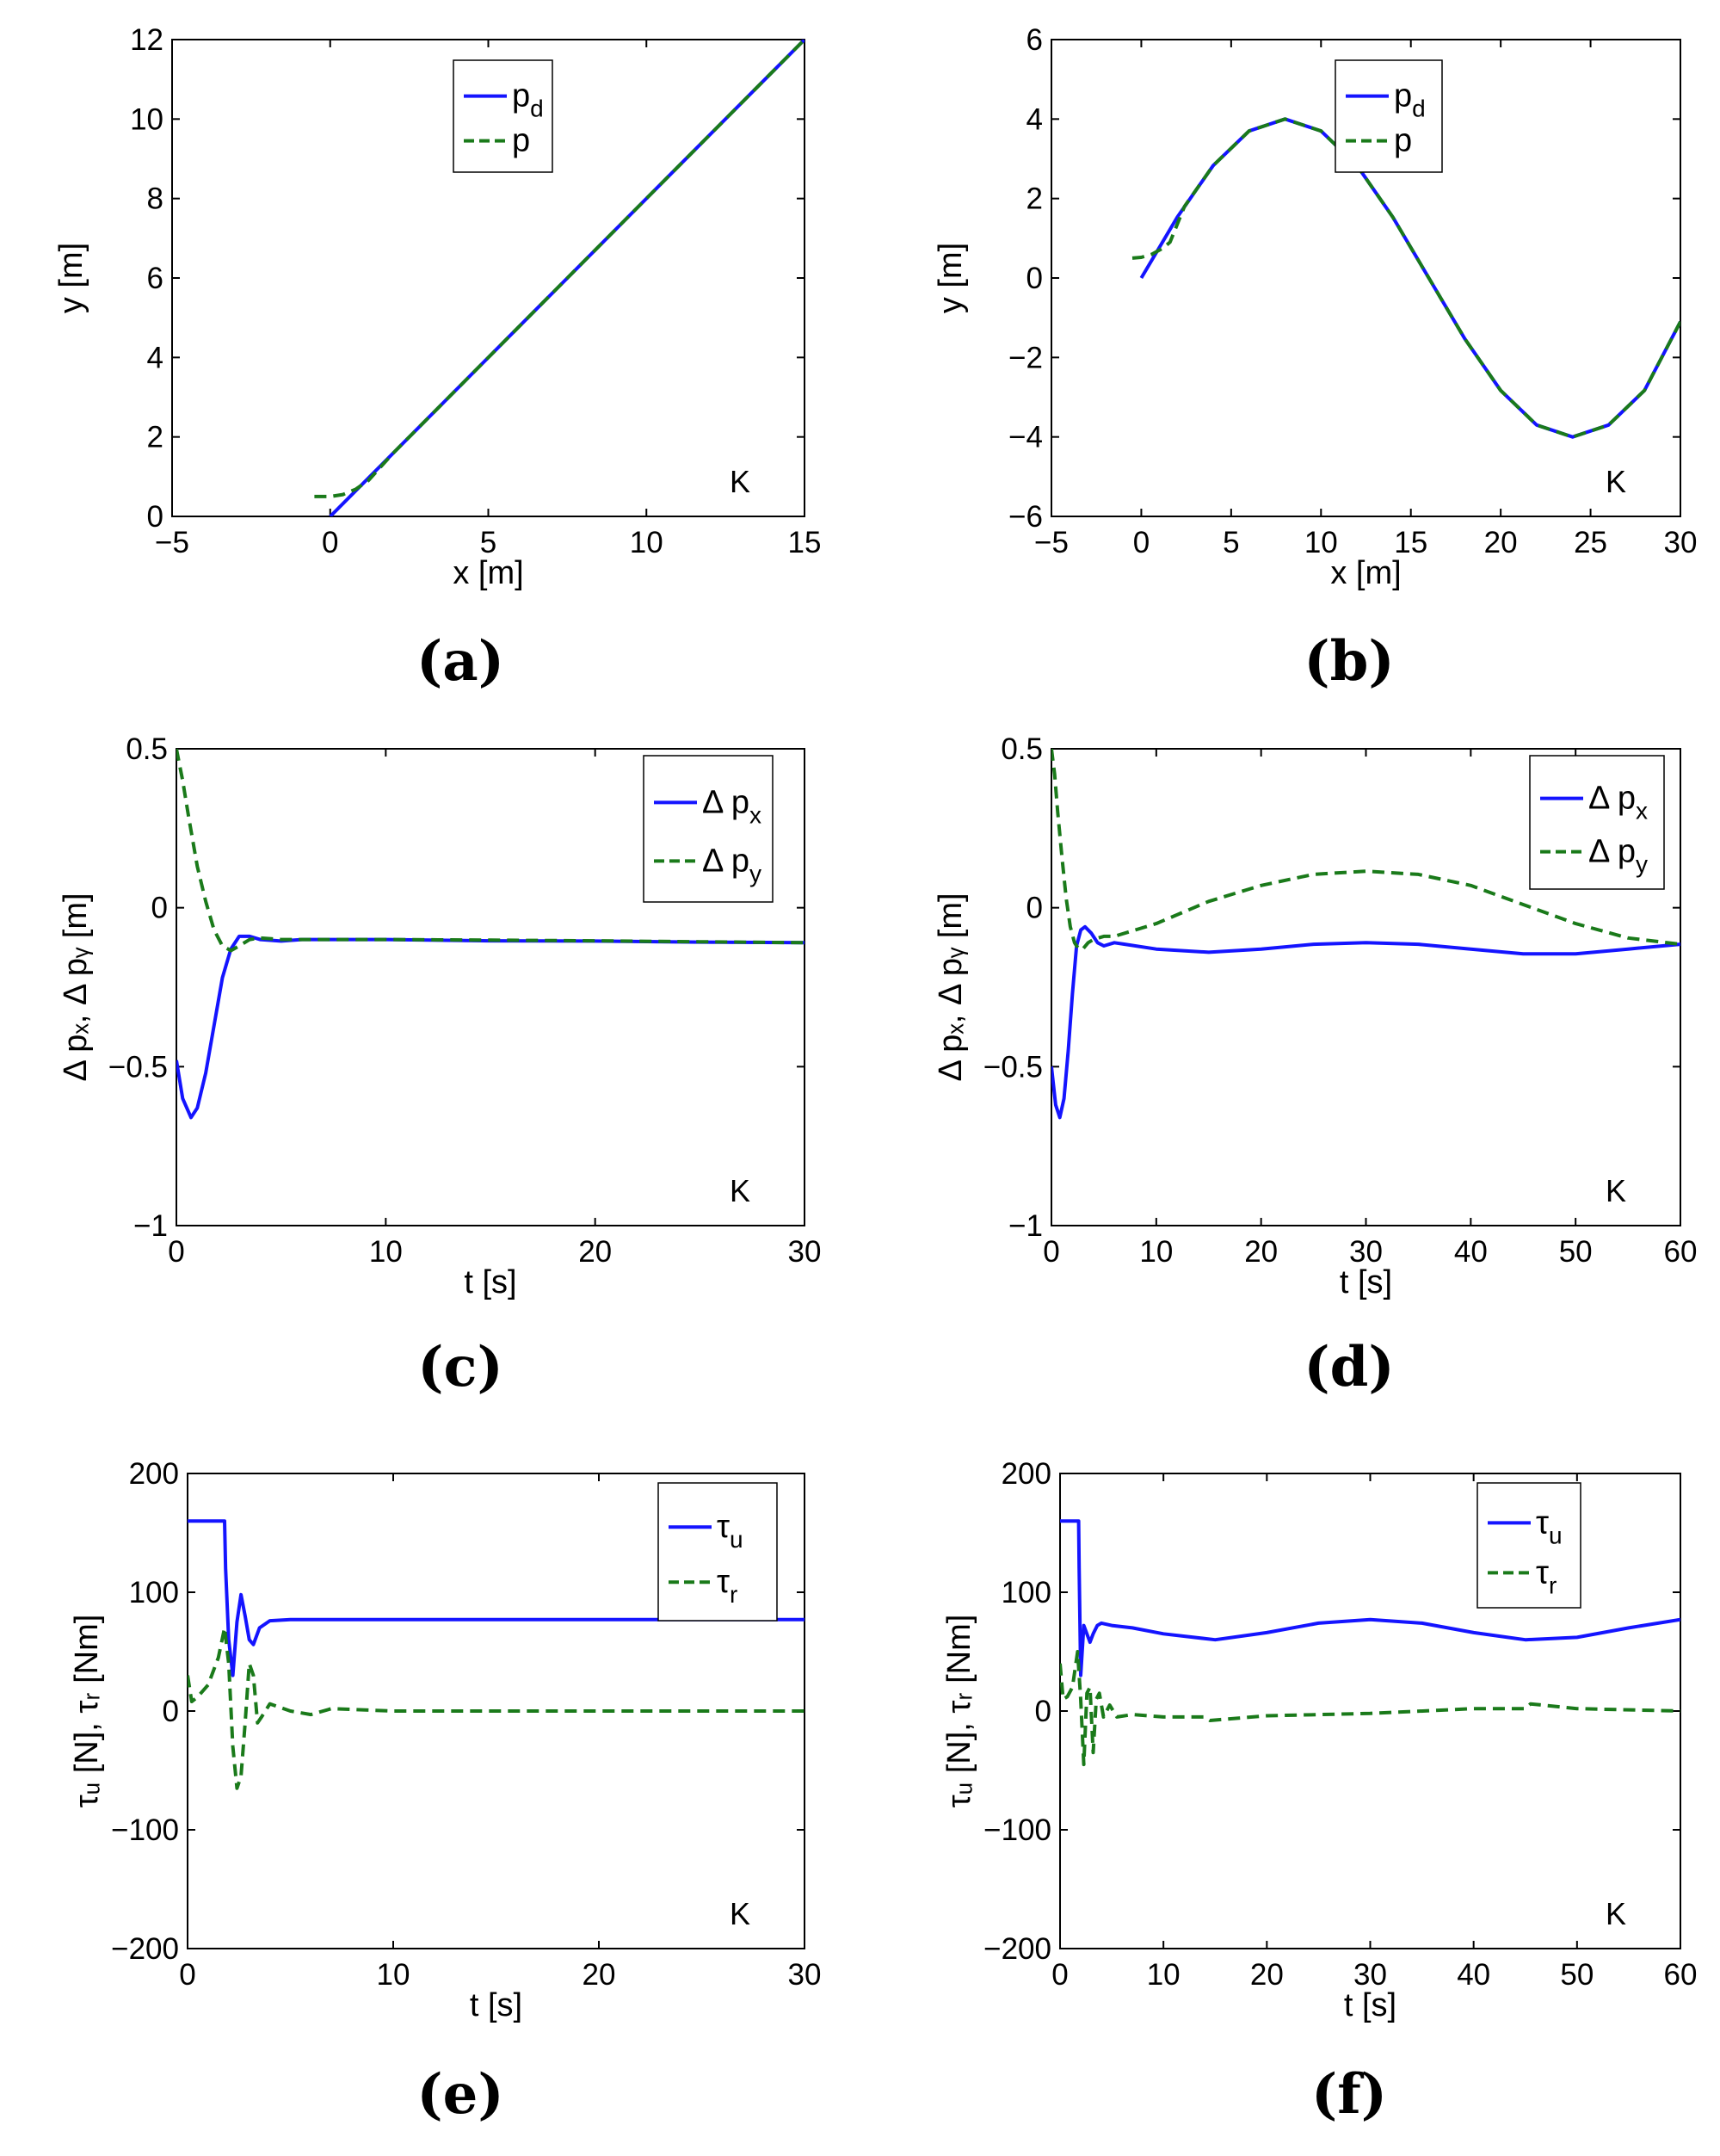  I want to click on x-tick-label: 25, so click(1591, 543).